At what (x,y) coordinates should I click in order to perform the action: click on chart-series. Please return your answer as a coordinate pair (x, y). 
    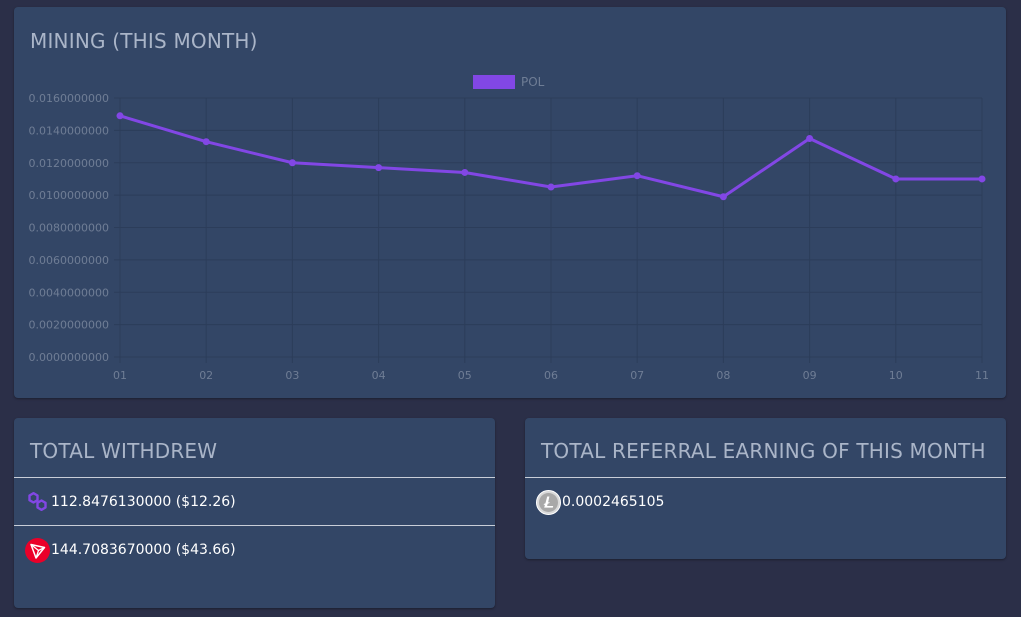
    Looking at the image, I should click on (551, 156).